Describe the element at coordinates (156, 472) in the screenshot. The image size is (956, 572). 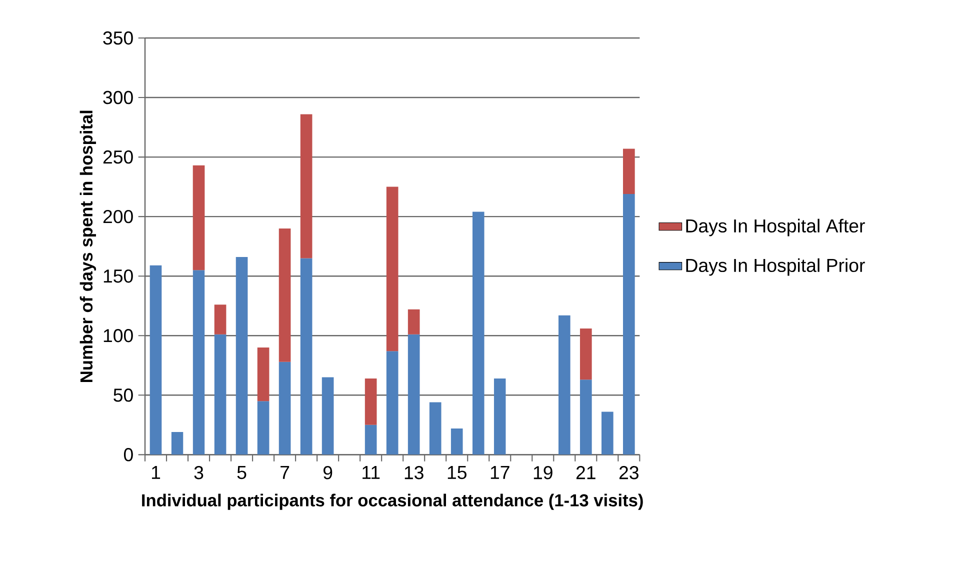
I see `x-tick-label: 1` at that location.